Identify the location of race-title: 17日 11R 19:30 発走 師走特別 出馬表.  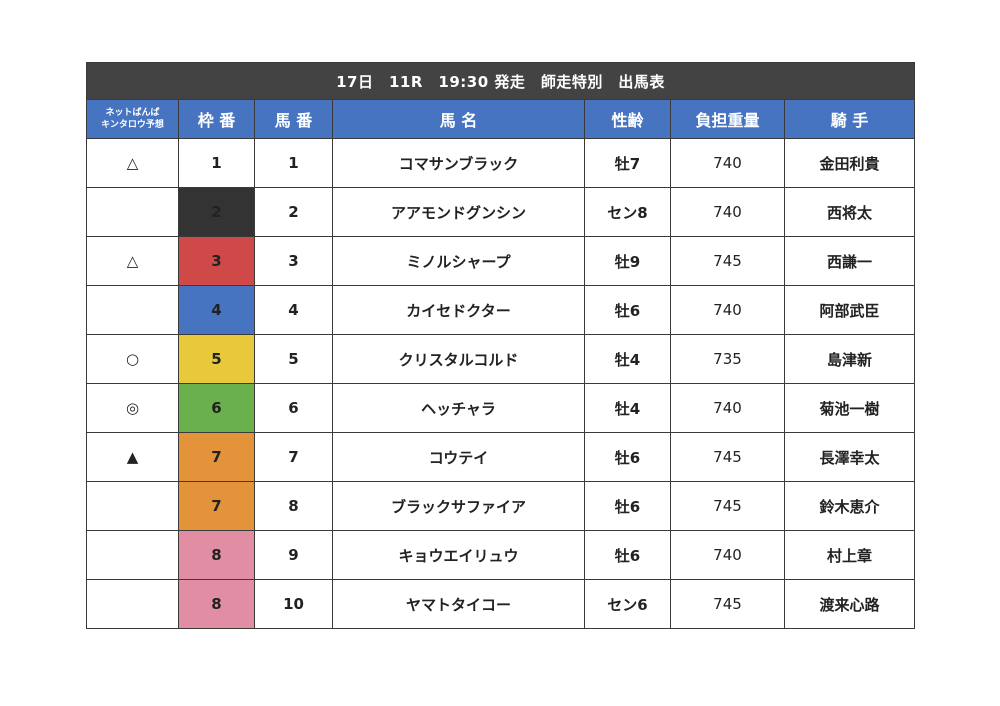
(500, 81).